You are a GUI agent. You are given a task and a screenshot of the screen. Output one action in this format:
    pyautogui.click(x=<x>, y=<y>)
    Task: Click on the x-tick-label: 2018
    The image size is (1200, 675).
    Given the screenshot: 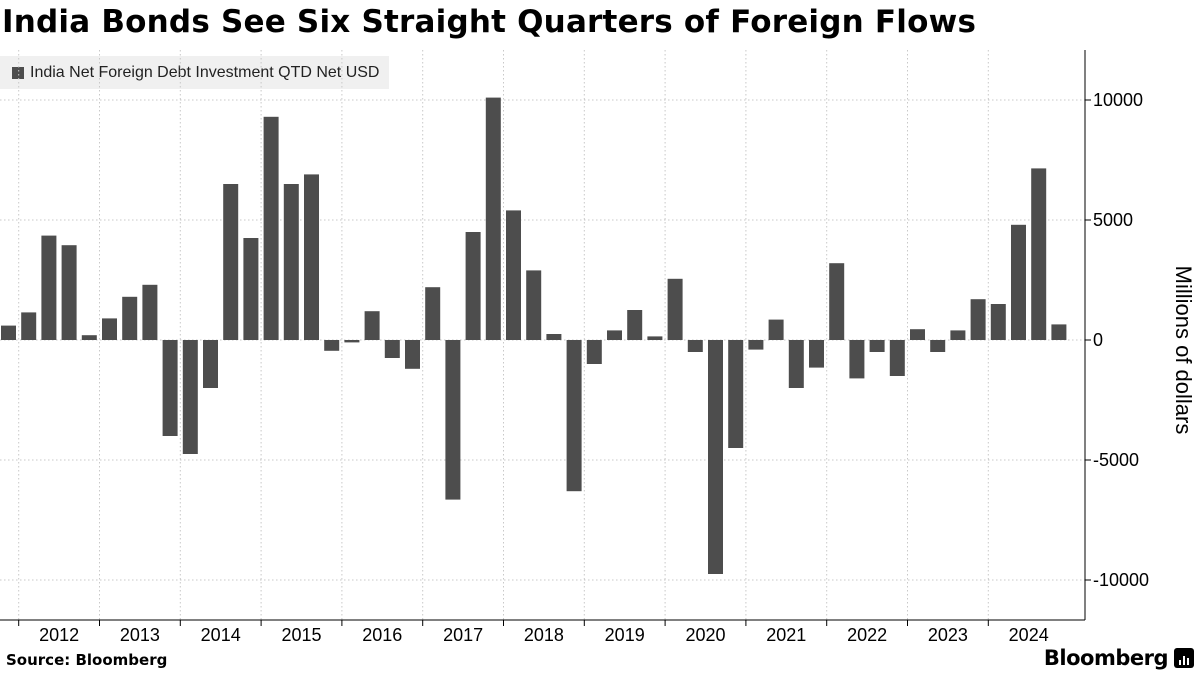 What is the action you would take?
    pyautogui.click(x=544, y=635)
    